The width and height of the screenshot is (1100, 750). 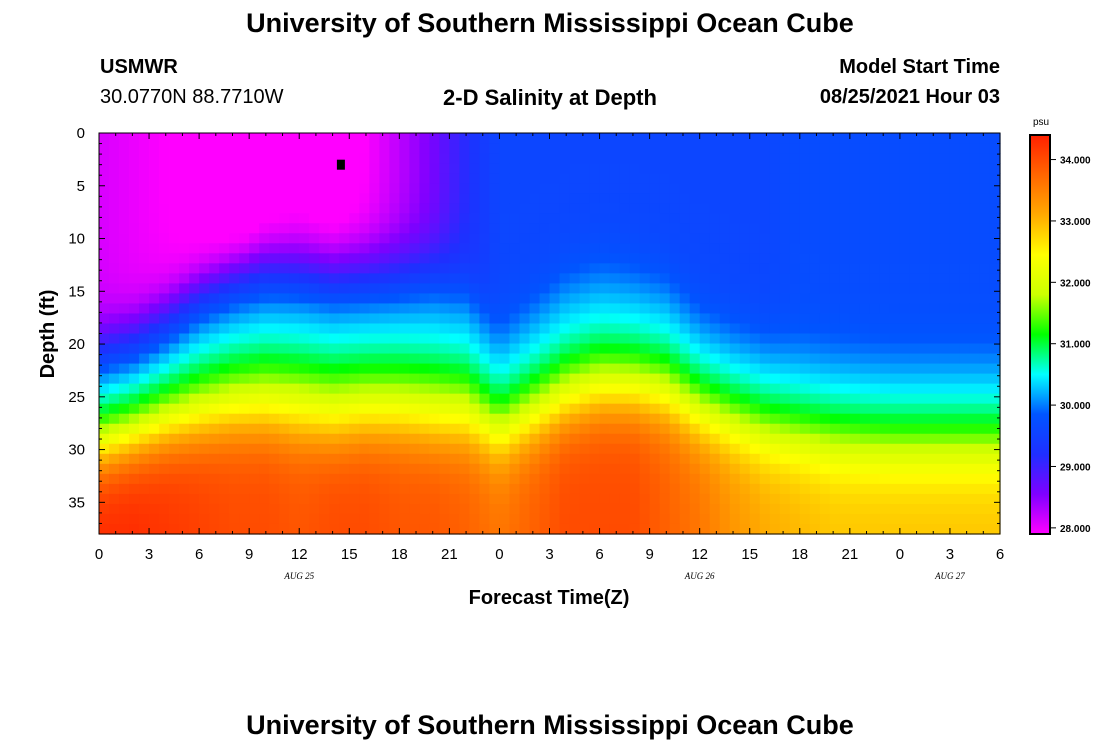 I want to click on station-name: USMWR, so click(x=139, y=67).